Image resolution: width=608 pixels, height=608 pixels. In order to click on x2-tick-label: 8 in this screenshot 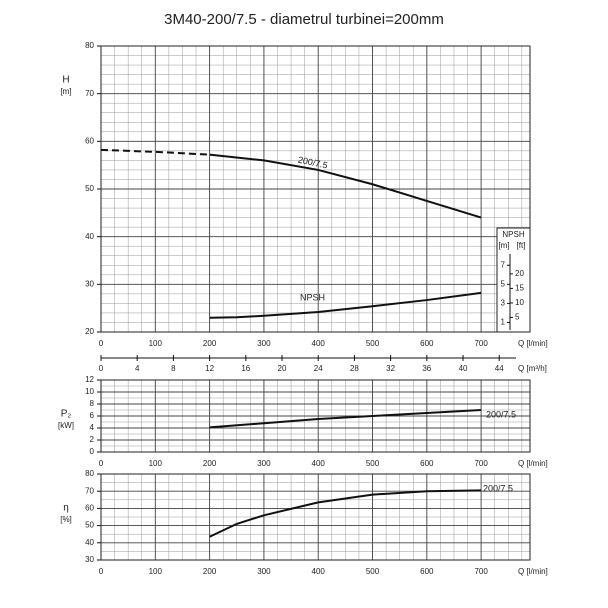, I will do `click(173, 368)`.